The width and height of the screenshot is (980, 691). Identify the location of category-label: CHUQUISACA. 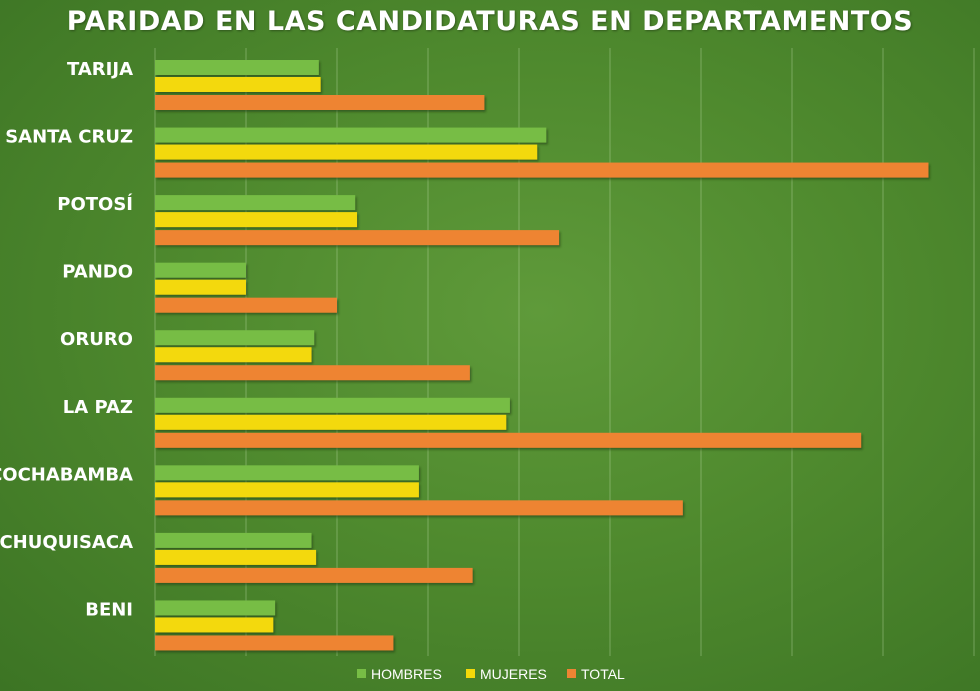
(66, 542).